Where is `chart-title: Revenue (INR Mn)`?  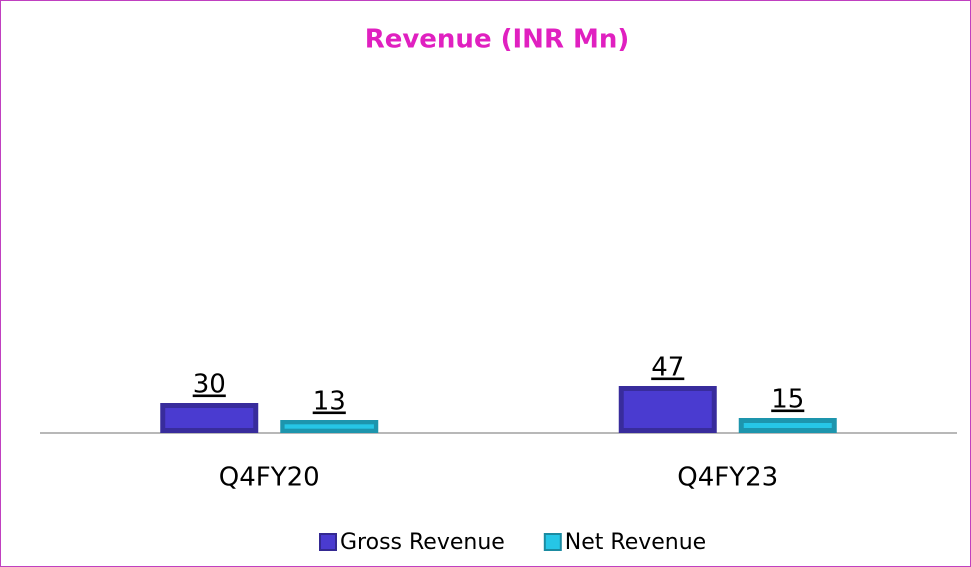
chart-title: Revenue (INR Mn) is located at coordinates (497, 40).